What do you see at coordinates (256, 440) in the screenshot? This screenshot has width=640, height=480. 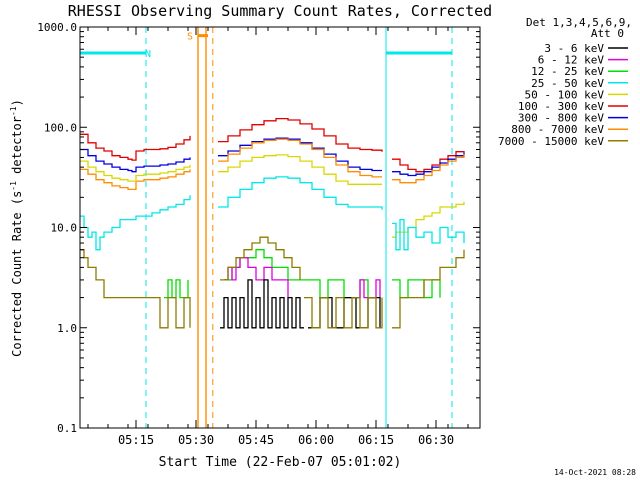 I see `x-tick-label-2: 05:45` at bounding box center [256, 440].